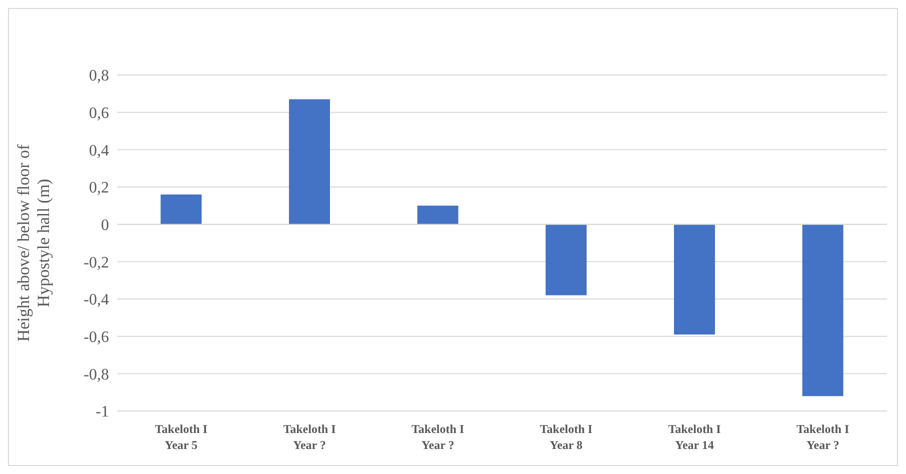 This screenshot has width=906, height=474. Describe the element at coordinates (33, 243) in the screenshot. I see `y-axis-title: Height above/ below floor of Hypostyle hall (m)` at that location.